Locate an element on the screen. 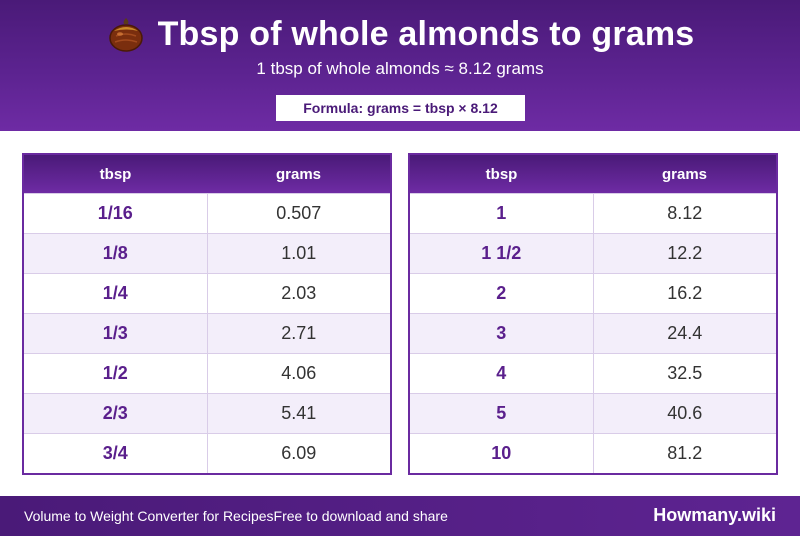 This screenshot has width=800, height=536. table-row: 5 40.6 is located at coordinates (593, 413).